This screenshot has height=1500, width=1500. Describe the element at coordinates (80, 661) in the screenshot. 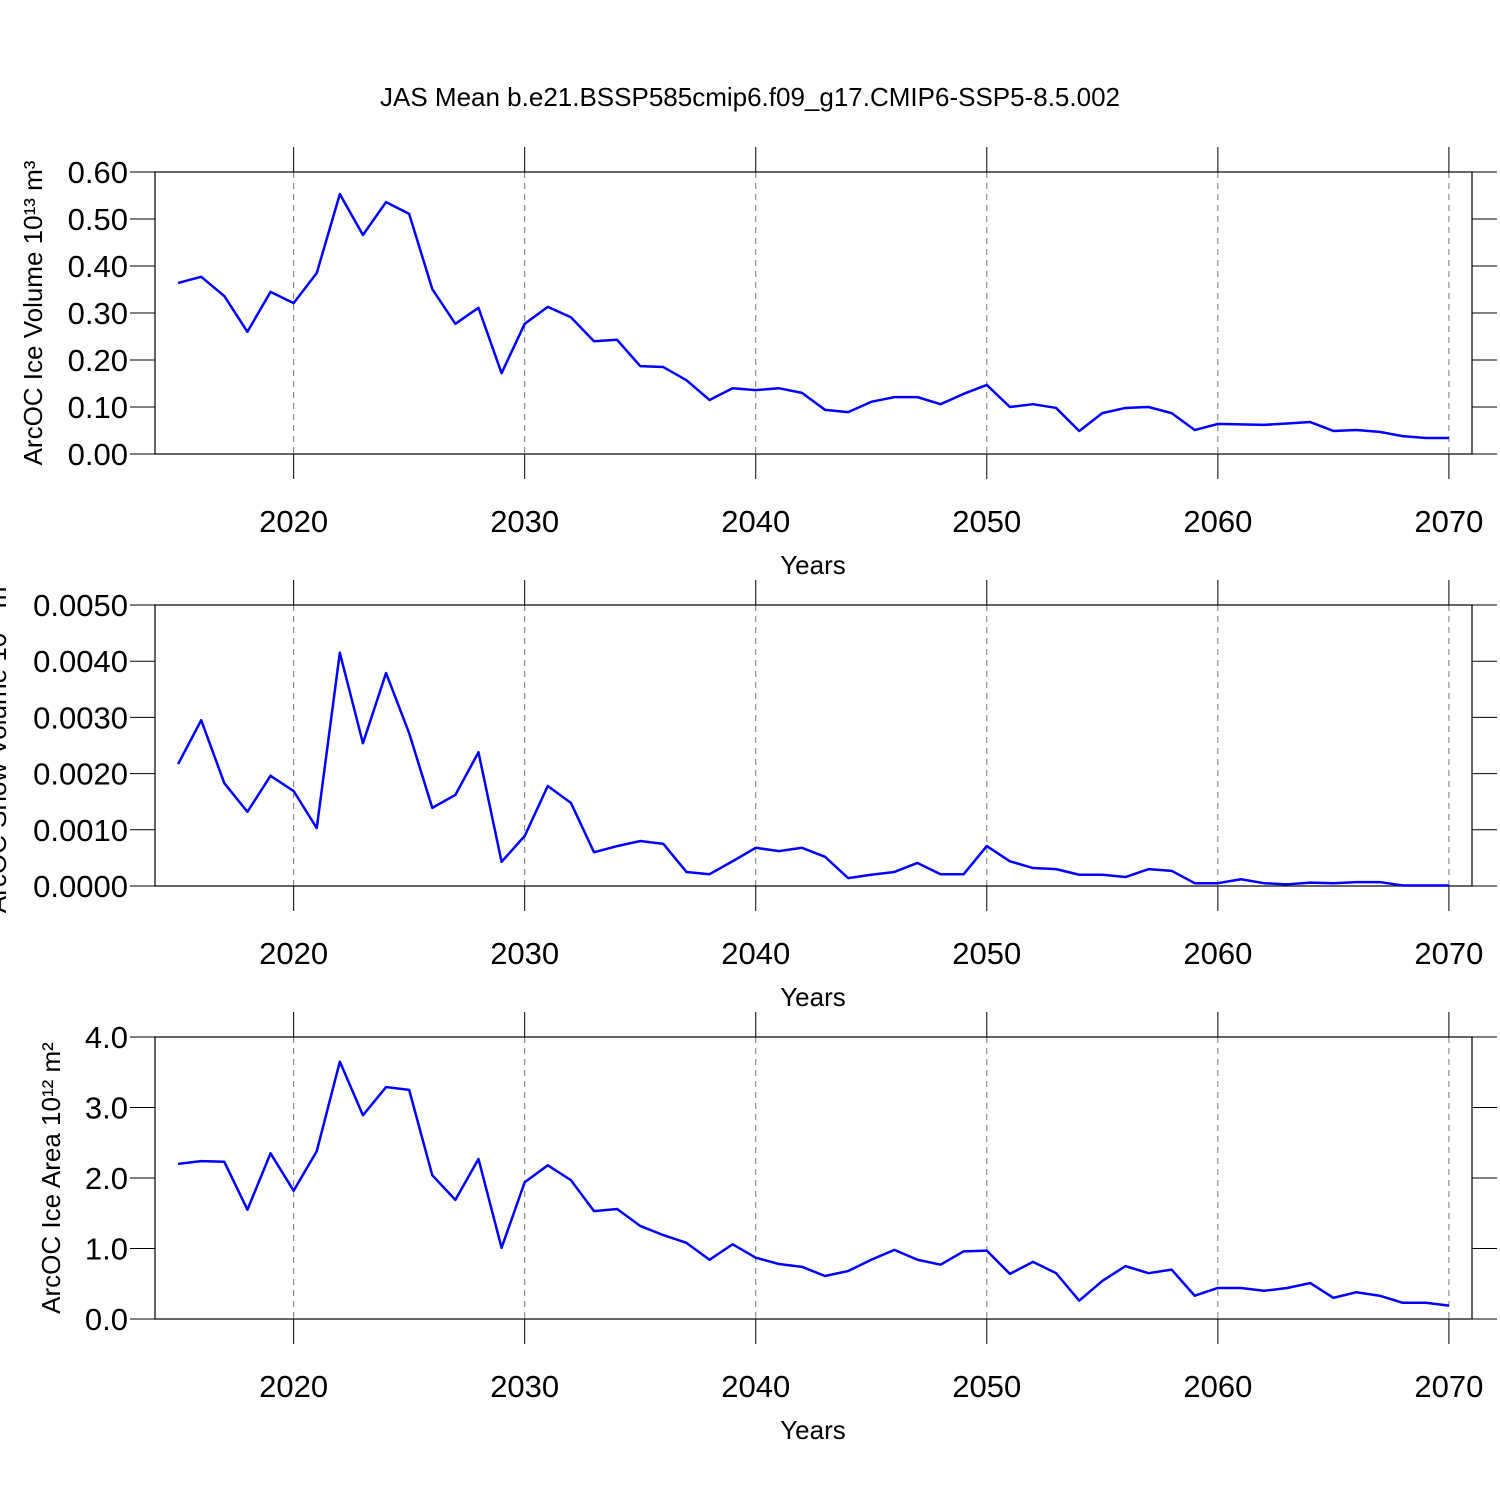

I see `y-tick-label: 0.0040` at that location.